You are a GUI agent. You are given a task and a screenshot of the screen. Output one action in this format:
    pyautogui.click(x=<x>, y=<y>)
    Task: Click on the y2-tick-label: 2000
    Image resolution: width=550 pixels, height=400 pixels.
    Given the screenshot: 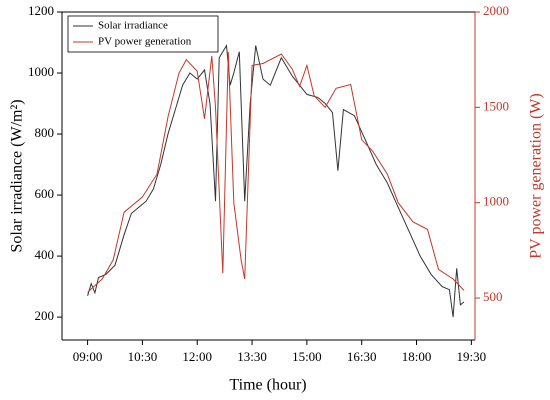 What is the action you would take?
    pyautogui.click(x=496, y=10)
    